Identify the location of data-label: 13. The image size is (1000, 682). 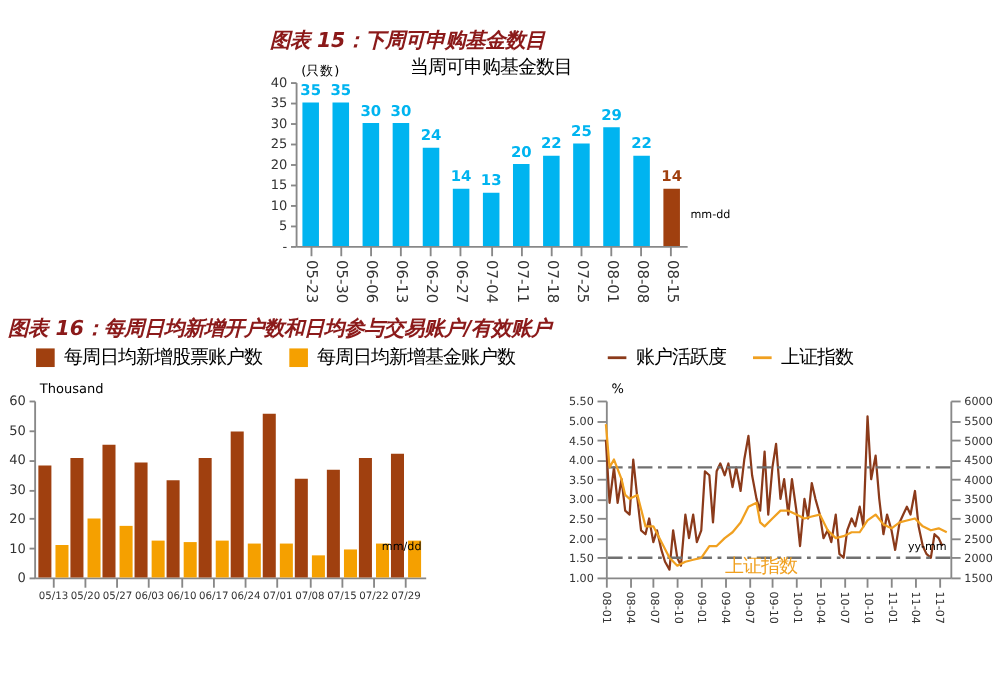
(491, 180).